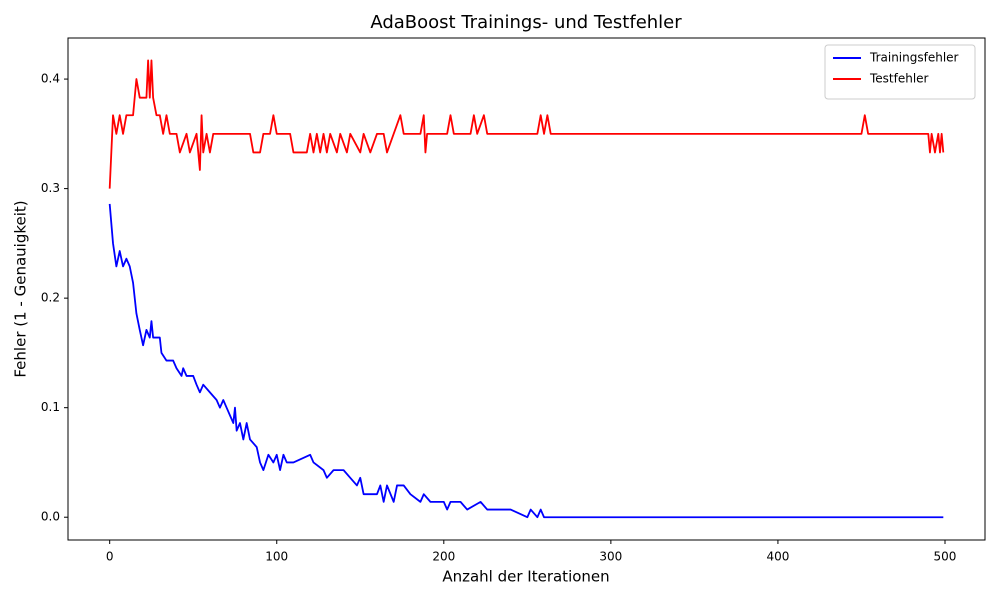  I want to click on y-tick-label: 0.1, so click(50, 407).